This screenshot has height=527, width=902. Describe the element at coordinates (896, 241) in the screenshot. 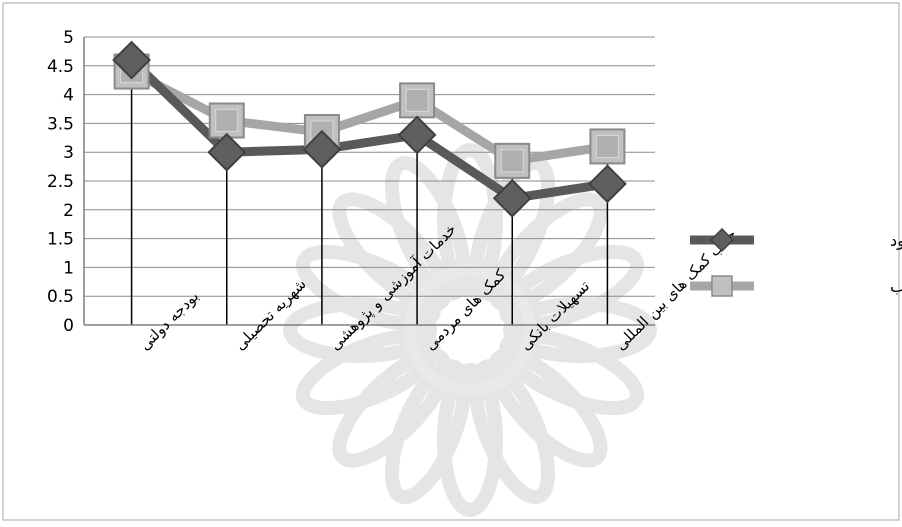

I see `legend-label: وضعیت موجود` at that location.